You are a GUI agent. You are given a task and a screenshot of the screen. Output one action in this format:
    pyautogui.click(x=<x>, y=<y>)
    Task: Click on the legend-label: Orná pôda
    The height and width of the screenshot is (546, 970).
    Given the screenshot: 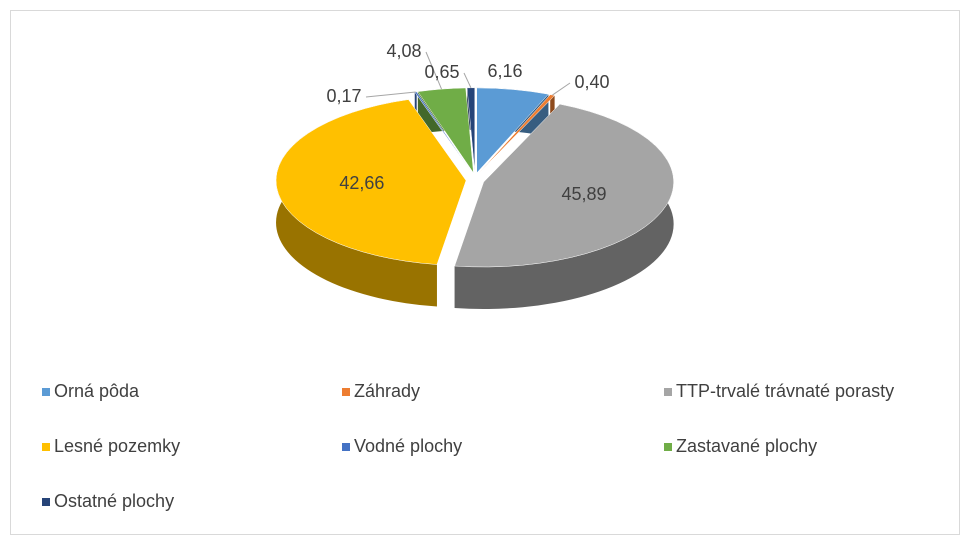 What is the action you would take?
    pyautogui.click(x=97, y=391)
    